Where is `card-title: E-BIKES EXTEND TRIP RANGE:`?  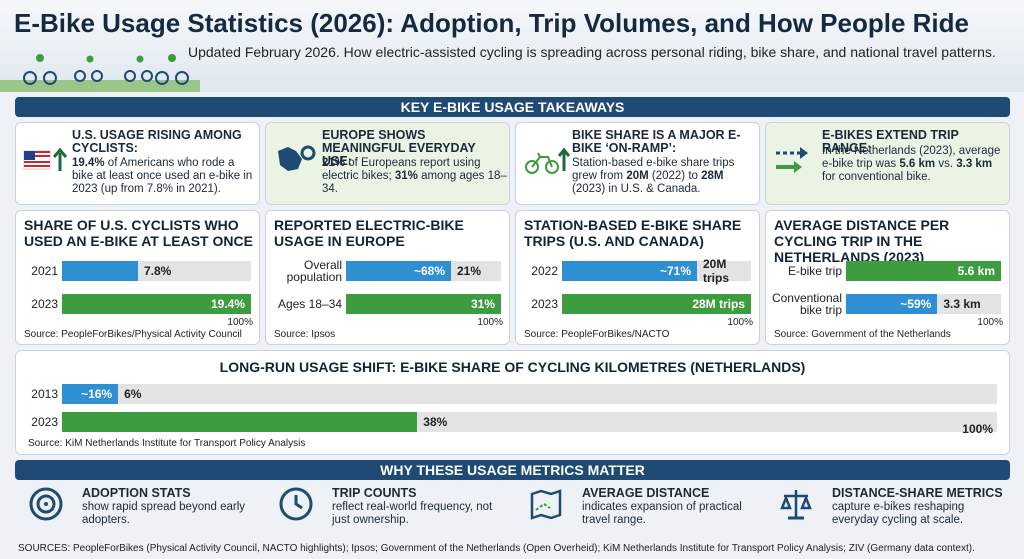 card-title: E-BIKES EXTEND TRIP RANGE: is located at coordinates (890, 141).